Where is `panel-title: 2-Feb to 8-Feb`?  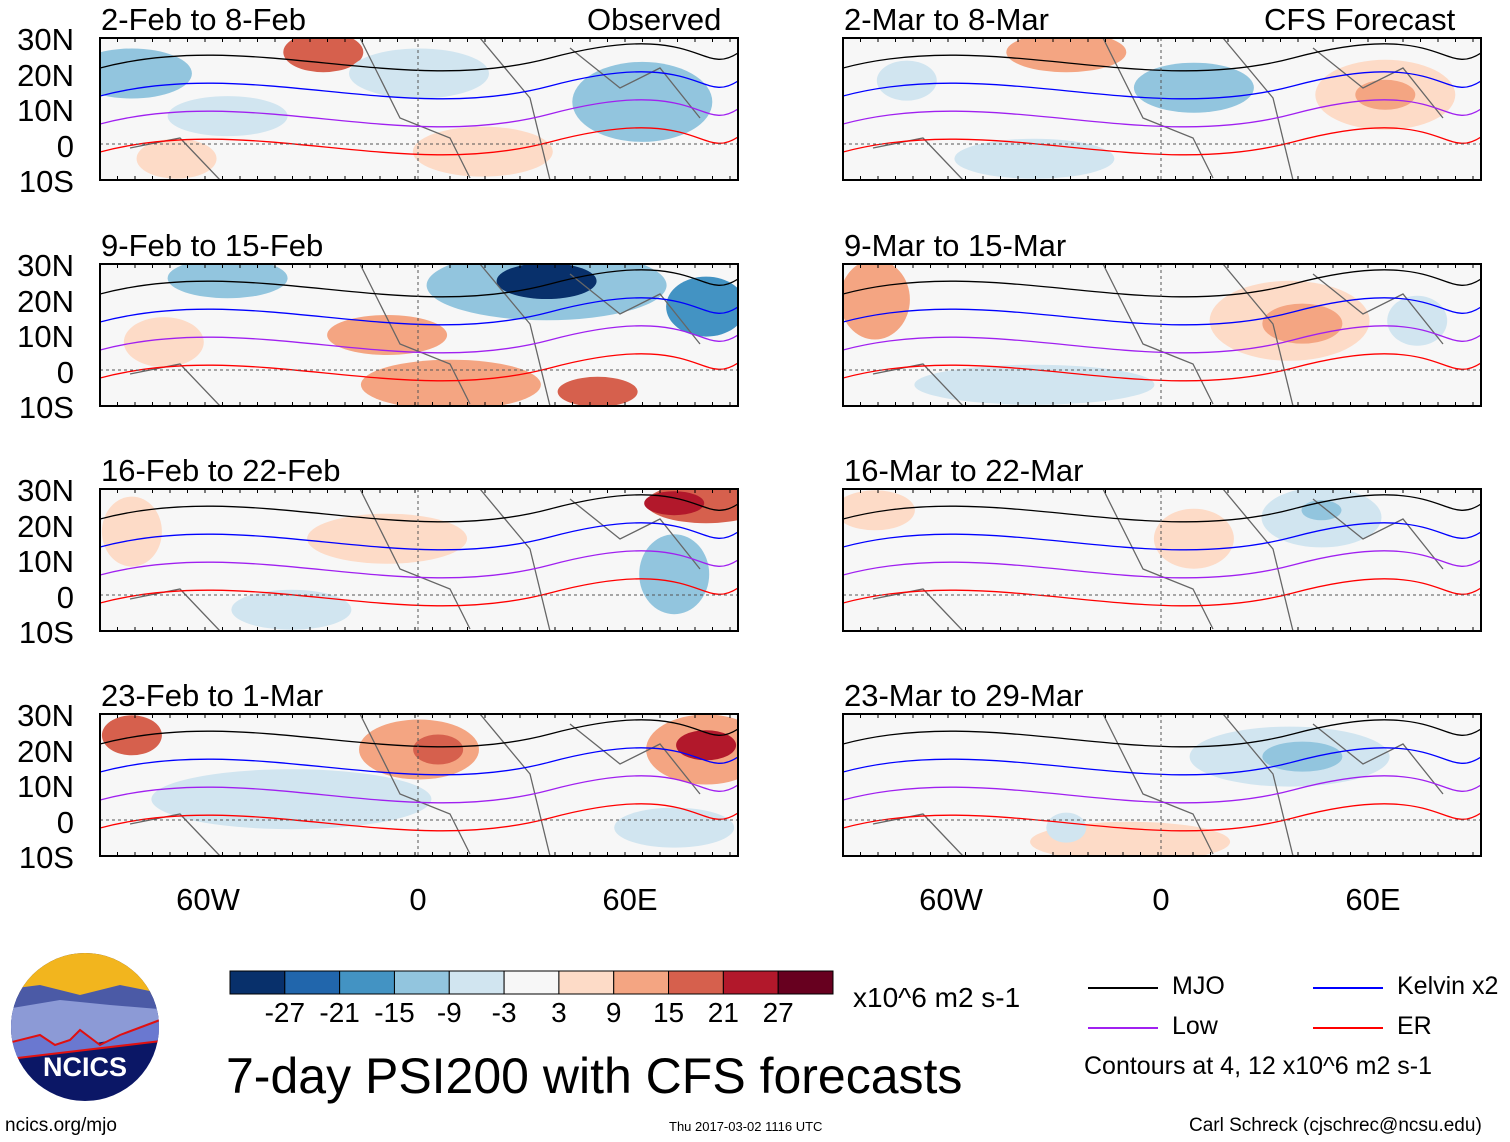 panel-title: 2-Feb to 8-Feb is located at coordinates (204, 19).